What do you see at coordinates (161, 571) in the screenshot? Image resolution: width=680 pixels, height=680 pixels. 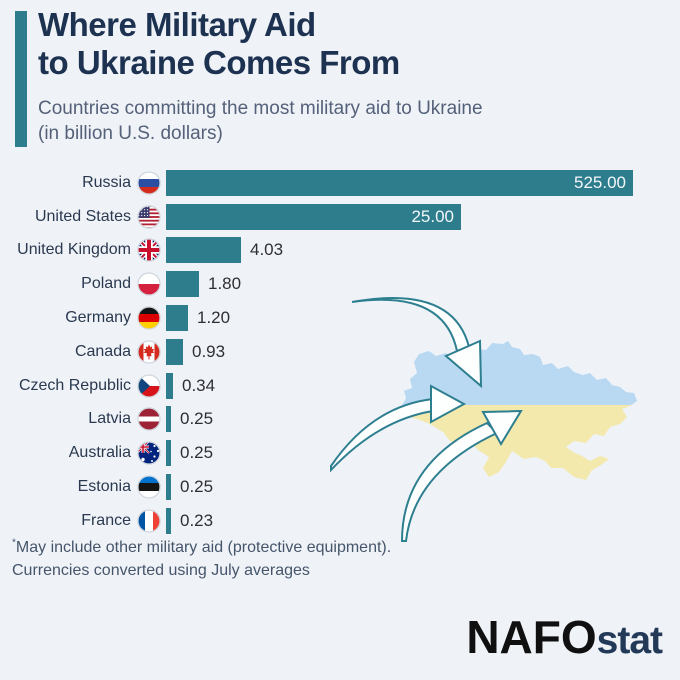 I see `footnote-line-2: Currencies converted using July averages` at bounding box center [161, 571].